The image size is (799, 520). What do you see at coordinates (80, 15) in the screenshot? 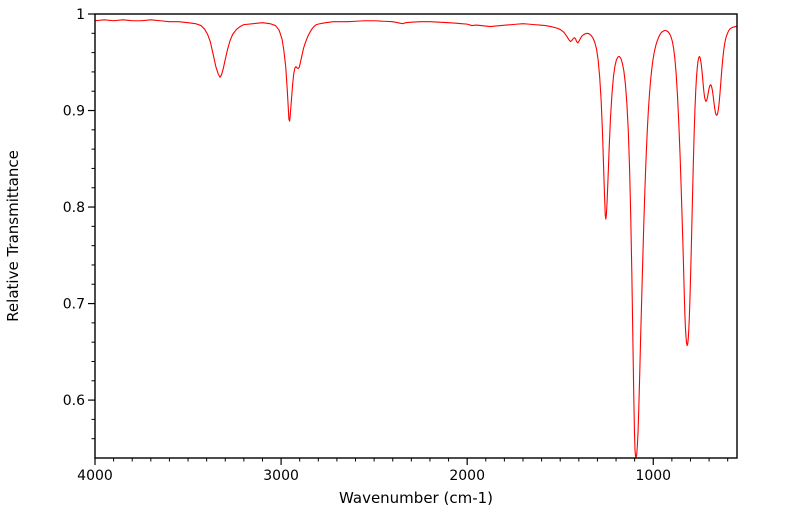
I see `y-axis-tick-label: 1` at bounding box center [80, 15].